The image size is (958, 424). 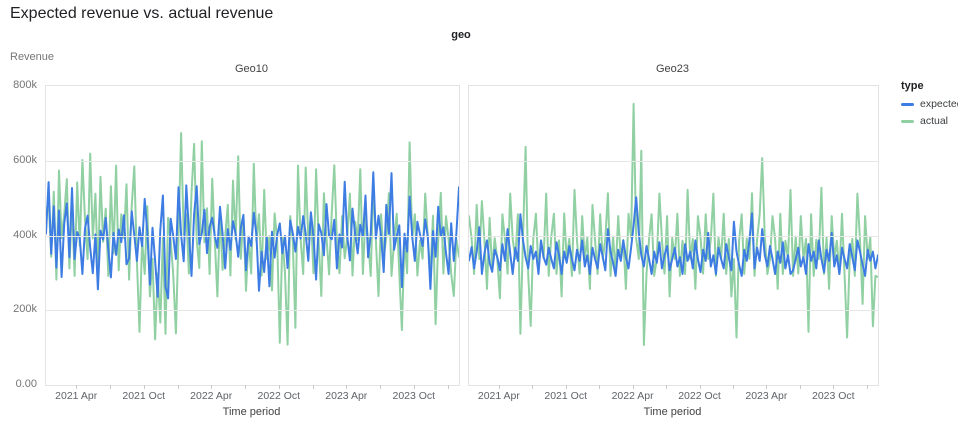 What do you see at coordinates (142, 13) in the screenshot?
I see `chart-title: Expected revenue vs. actual revenue` at bounding box center [142, 13].